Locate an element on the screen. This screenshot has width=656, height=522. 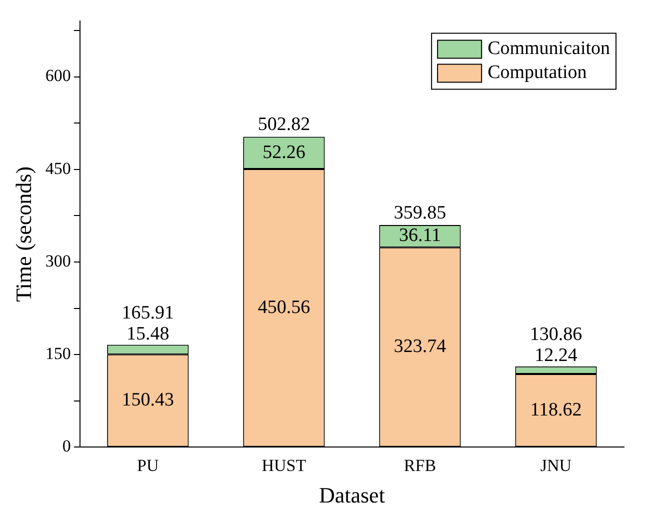
y-axis-title: Time (seconds) is located at coordinates (23, 234).